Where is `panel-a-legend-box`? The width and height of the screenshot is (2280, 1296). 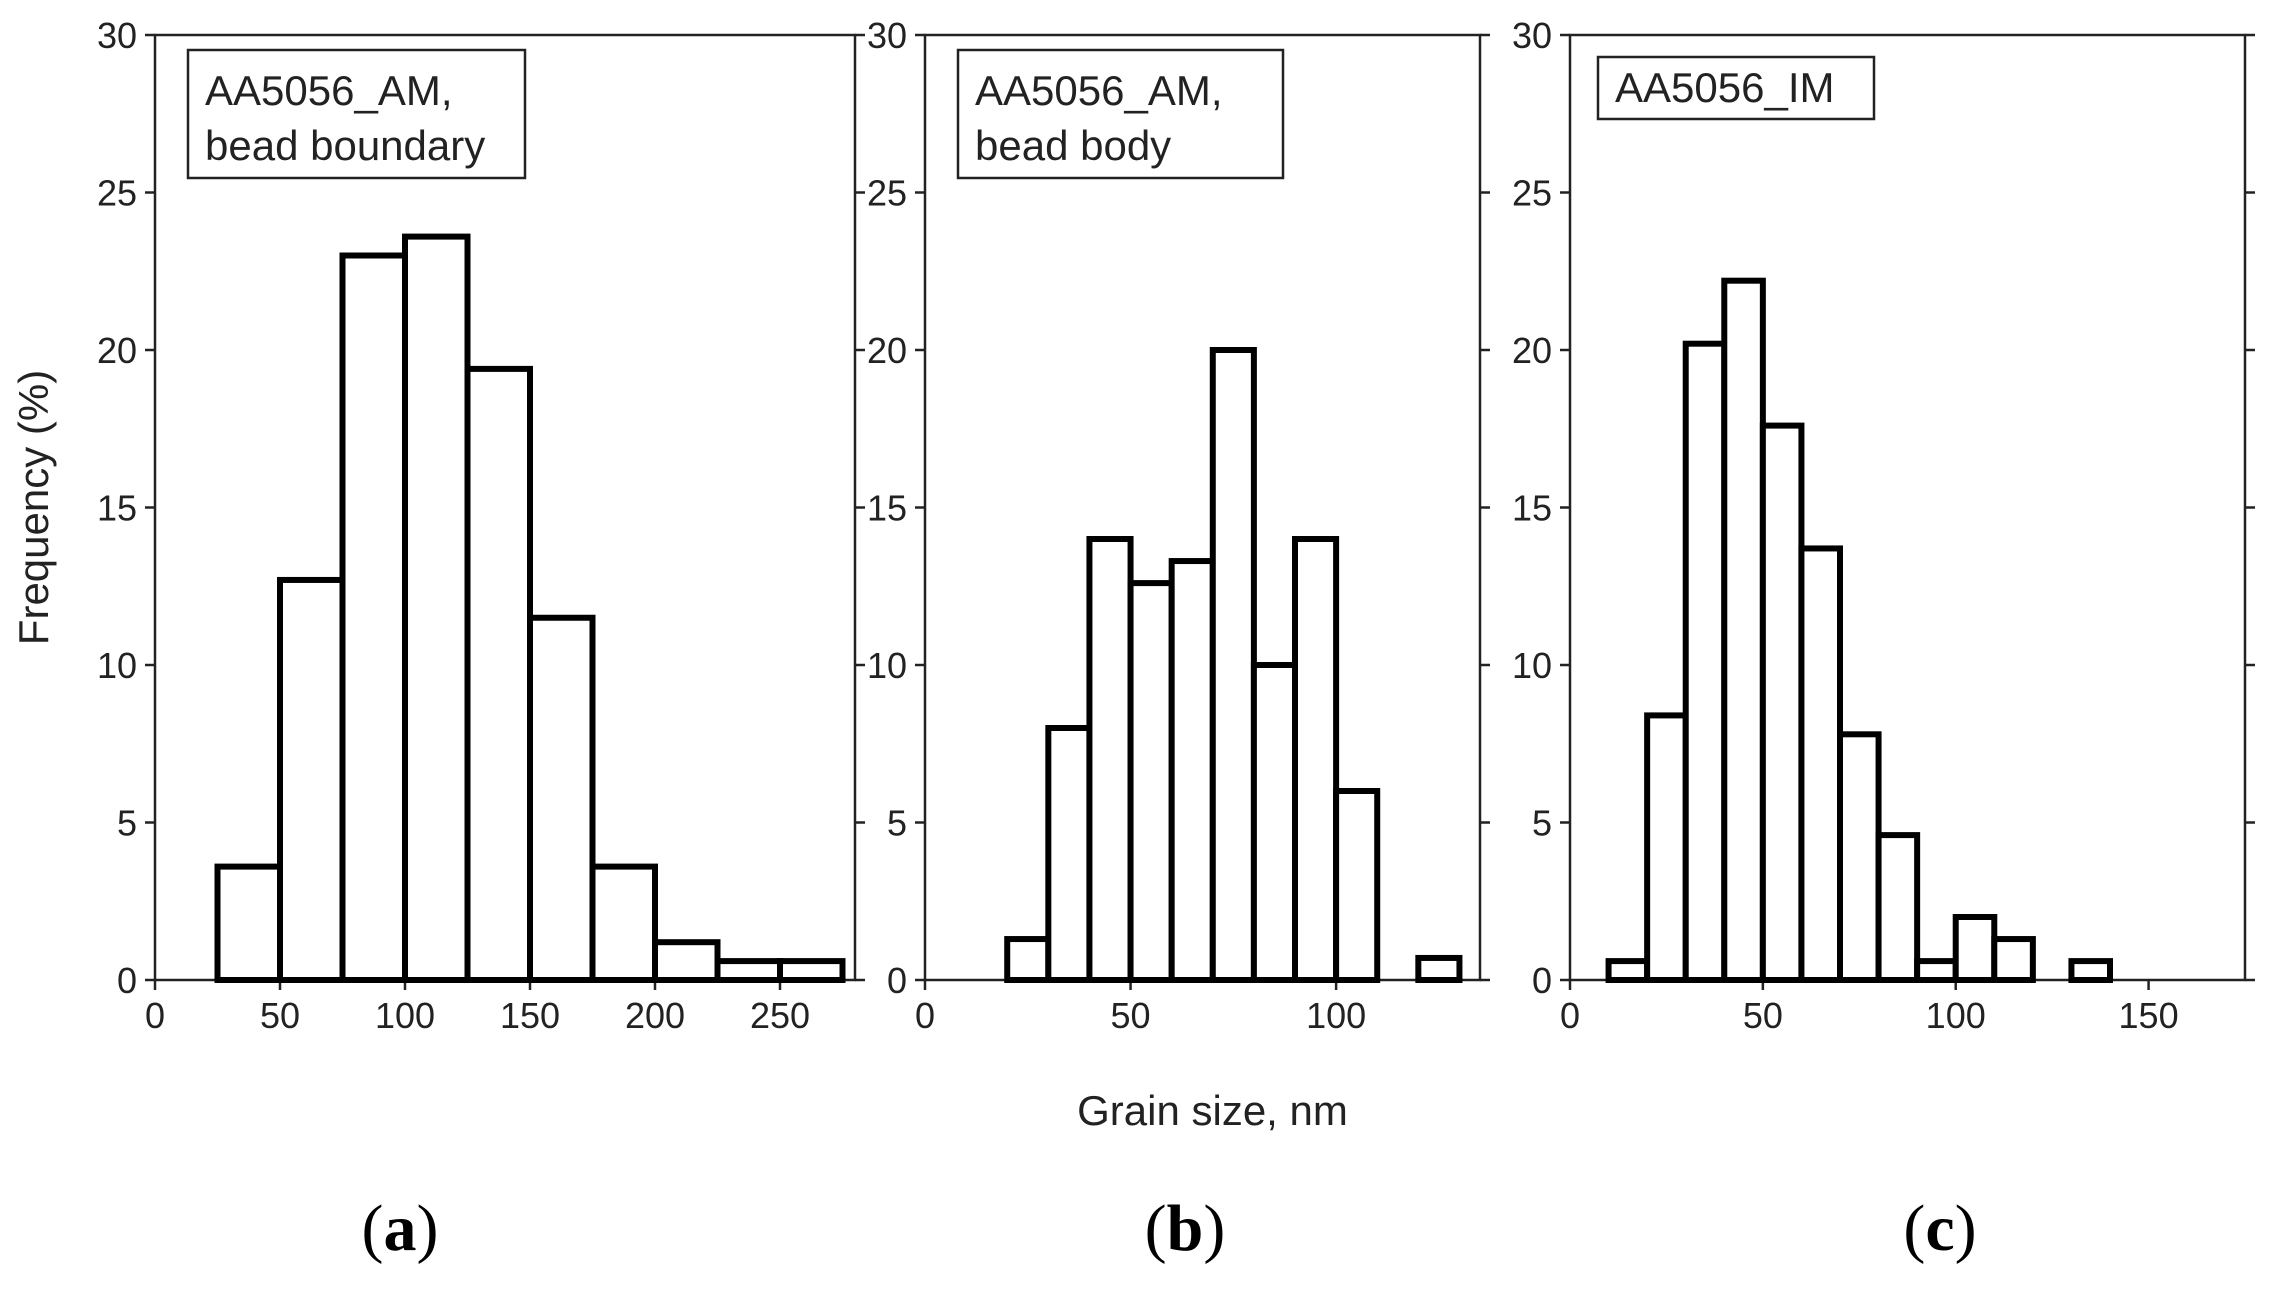
panel-a-legend-box is located at coordinates (356, 114).